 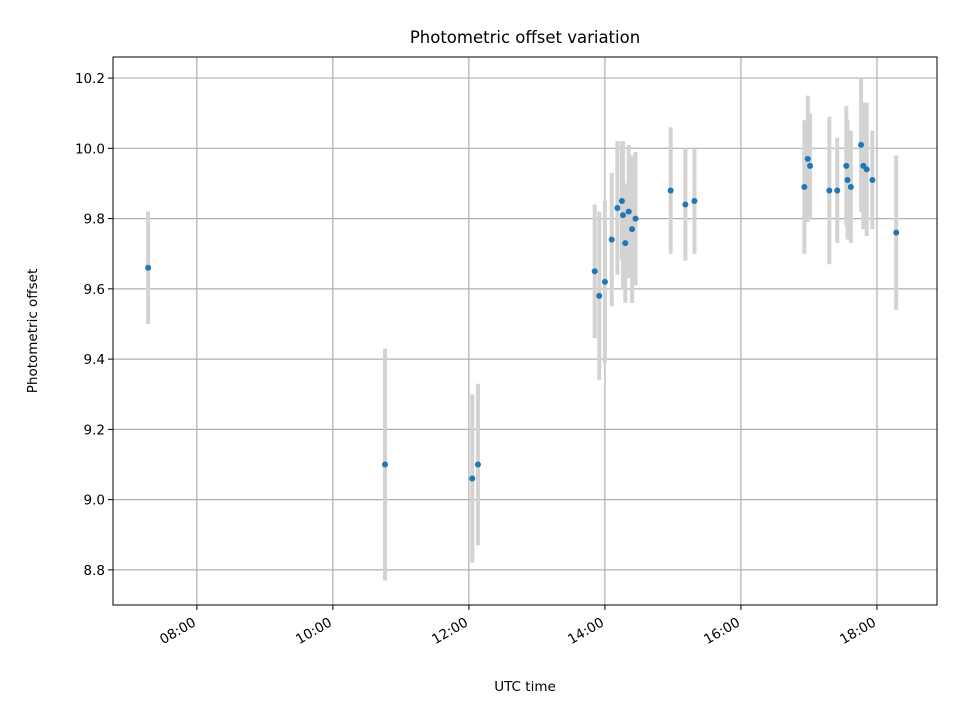 I want to click on y-tick-label: 10.2, so click(x=90, y=79).